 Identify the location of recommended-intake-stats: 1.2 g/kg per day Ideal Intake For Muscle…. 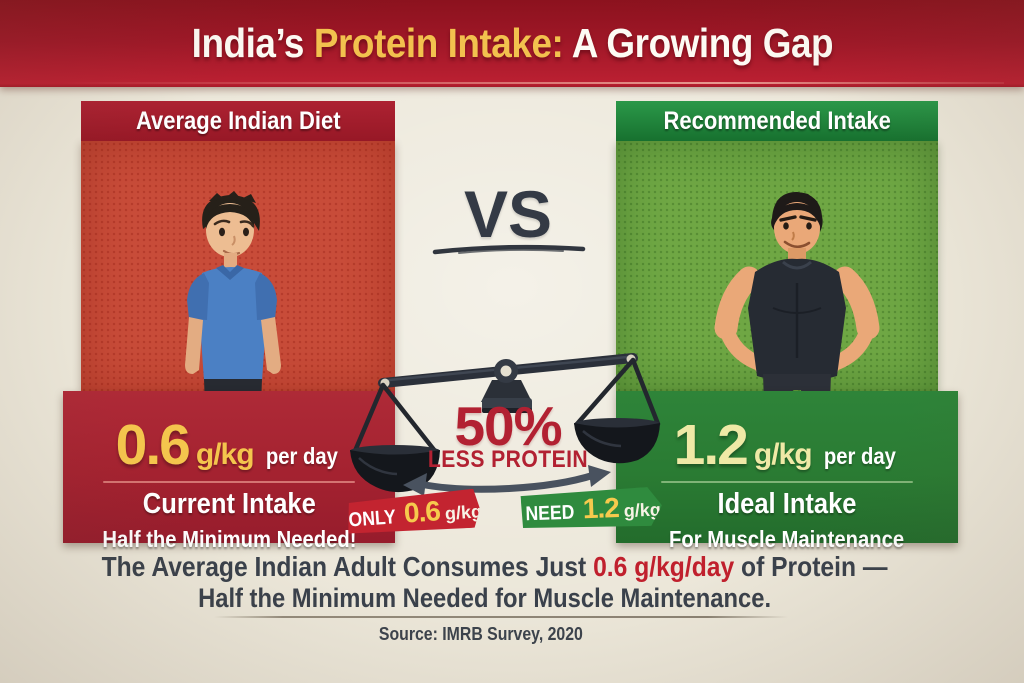
(787, 471).